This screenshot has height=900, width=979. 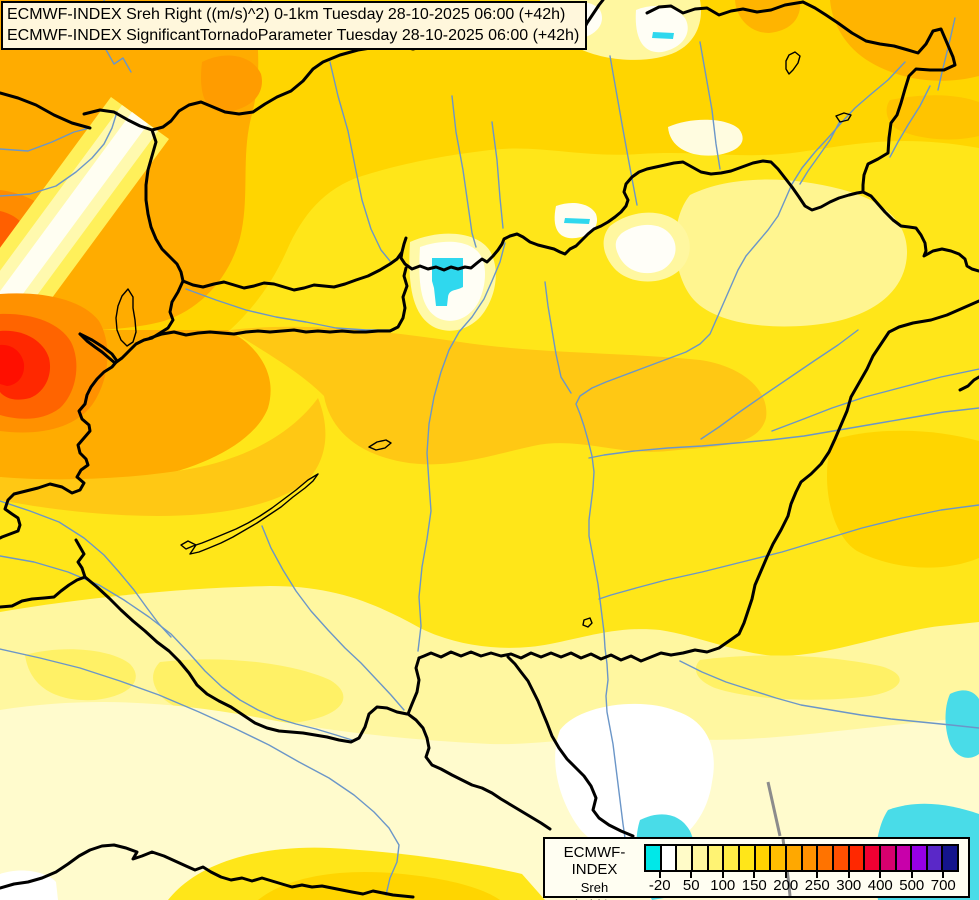 What do you see at coordinates (249, 514) in the screenshot?
I see `lake-balaton` at bounding box center [249, 514].